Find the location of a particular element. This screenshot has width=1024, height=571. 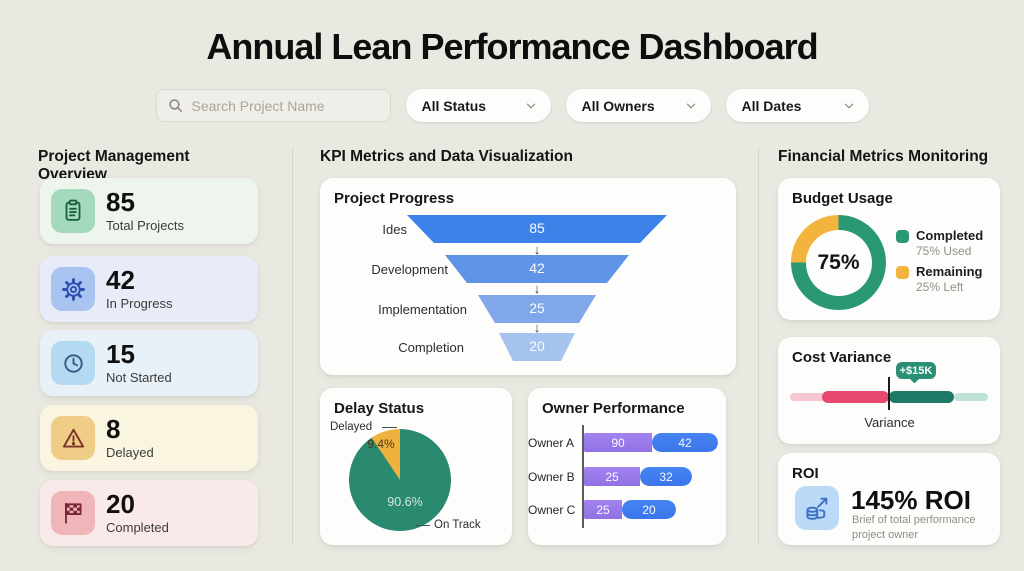

variance-segment-teal is located at coordinates (921, 397).